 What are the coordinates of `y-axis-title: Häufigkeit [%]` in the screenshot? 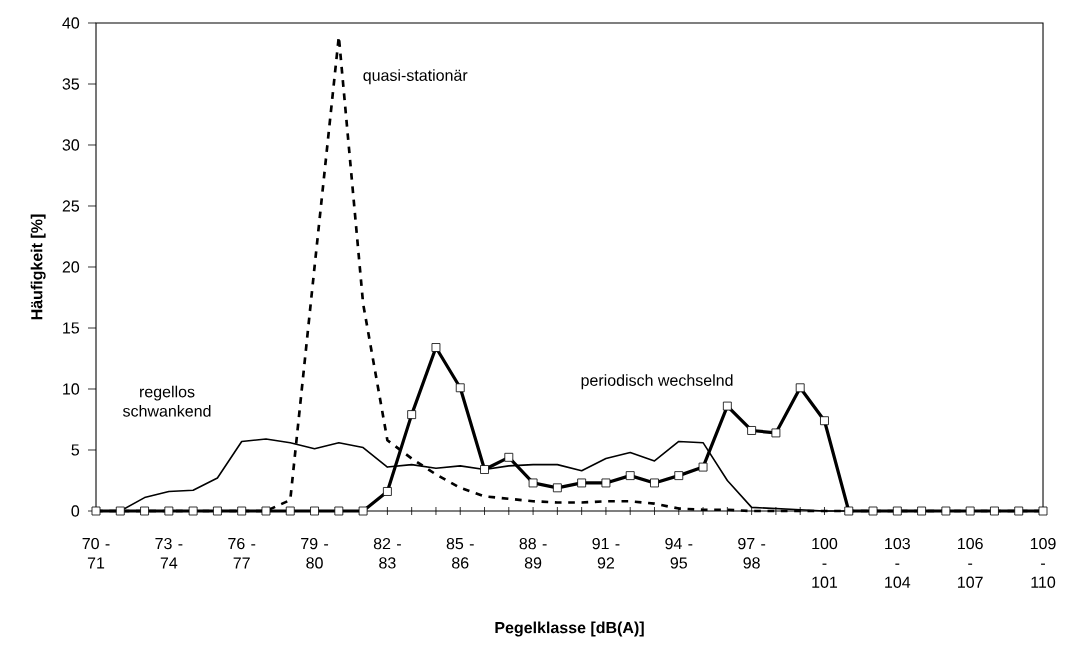 It's located at (38, 267).